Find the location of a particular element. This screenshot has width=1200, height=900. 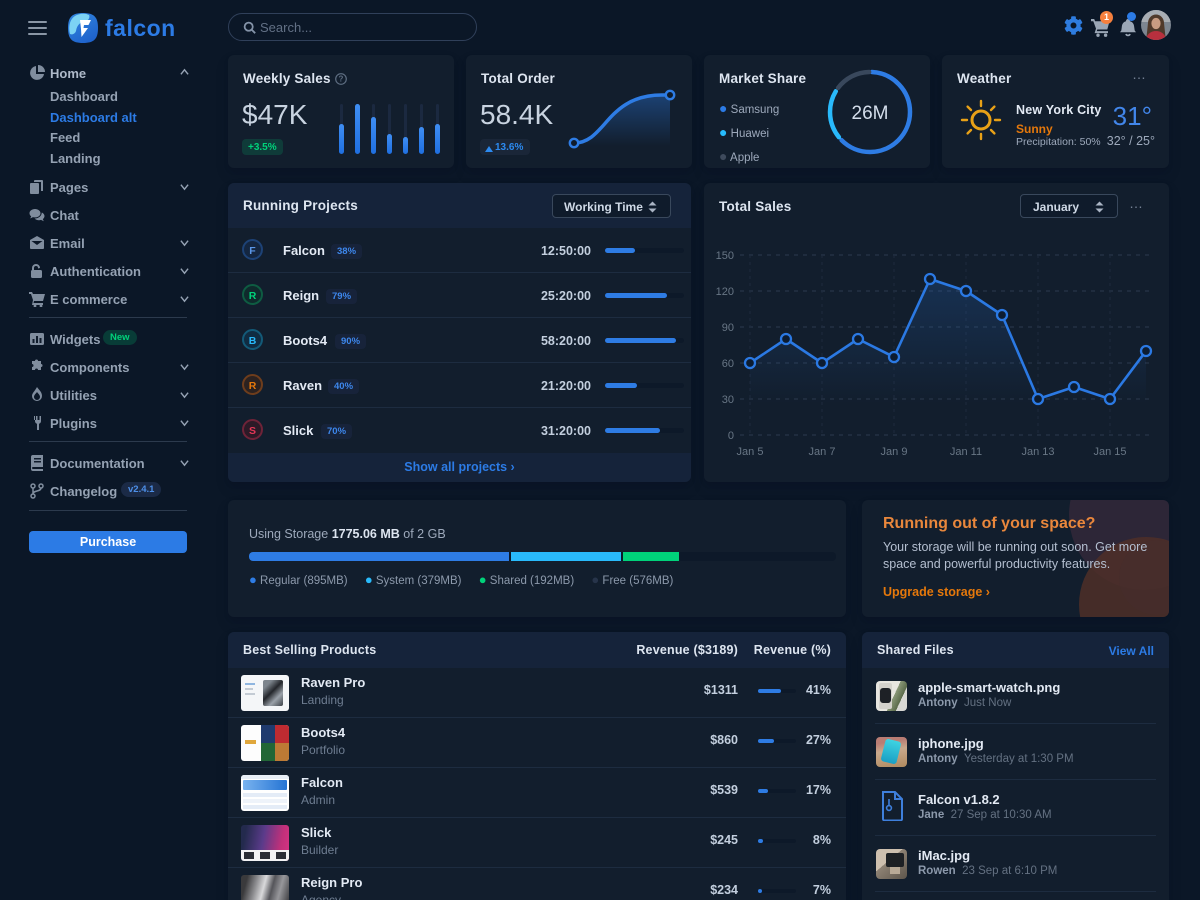

svg-text: Jan 13 is located at coordinates (1037, 452).